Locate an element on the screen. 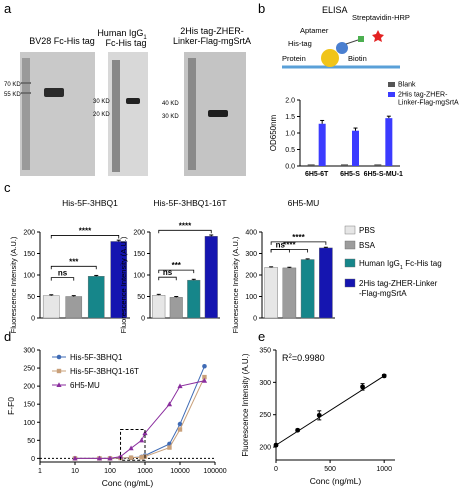 The height and width of the screenshot is (491, 474). d-y-tick-label: 50 is located at coordinates (31, 441).